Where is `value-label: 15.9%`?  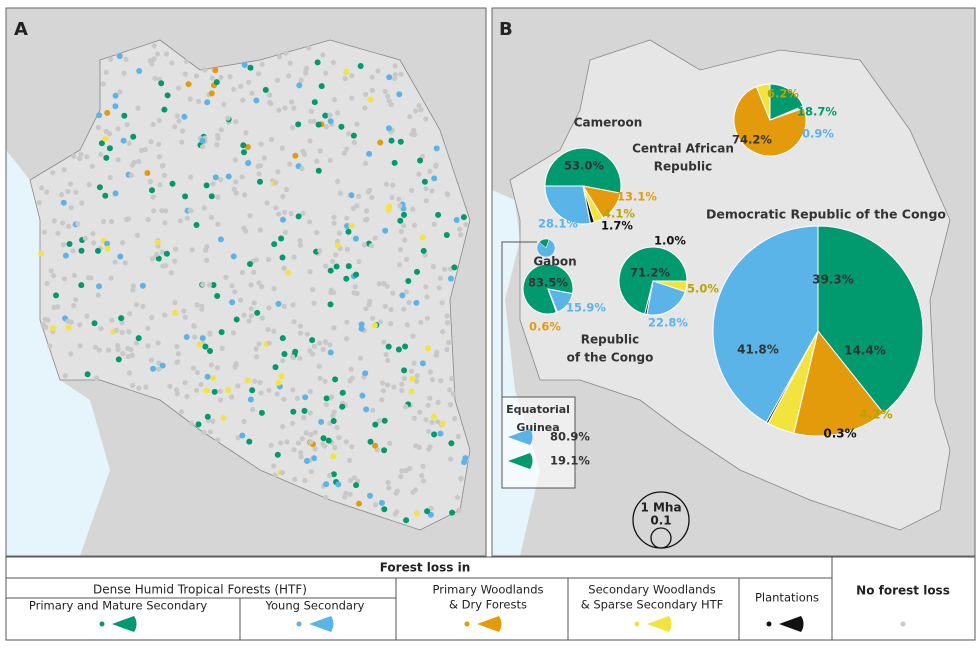 value-label: 15.9% is located at coordinates (586, 308).